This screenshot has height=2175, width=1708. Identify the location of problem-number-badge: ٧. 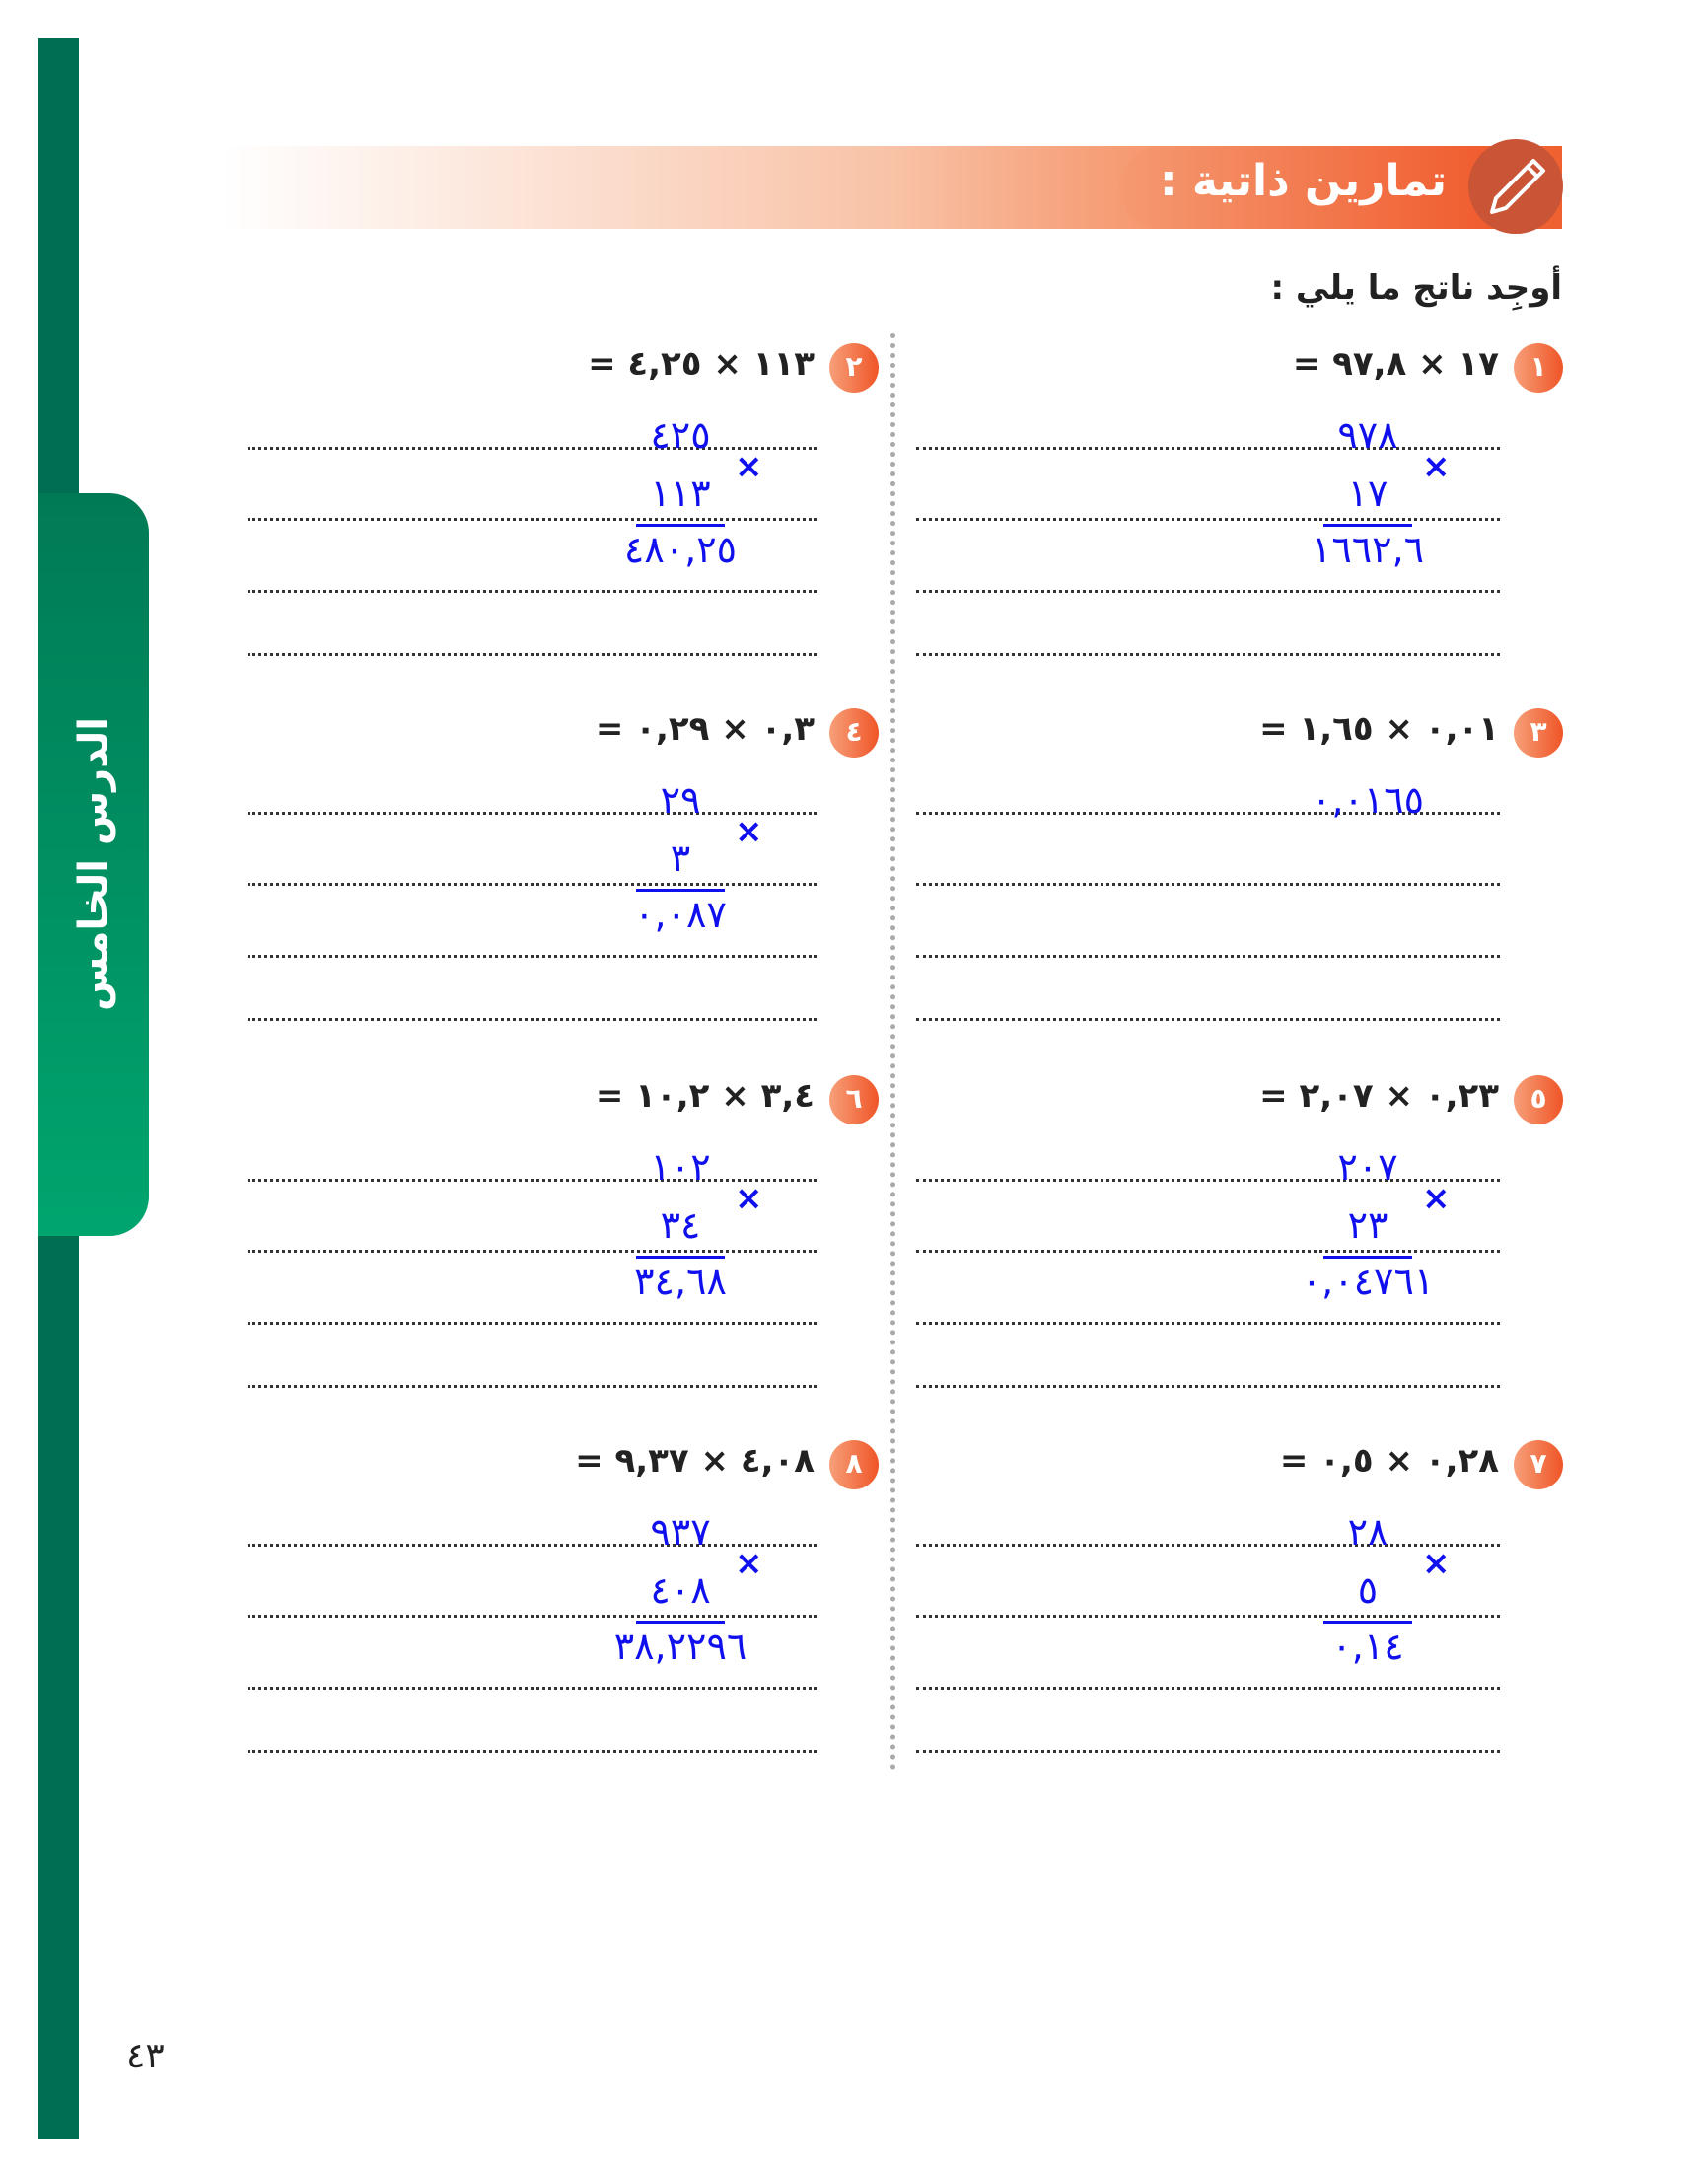
(1538, 1464).